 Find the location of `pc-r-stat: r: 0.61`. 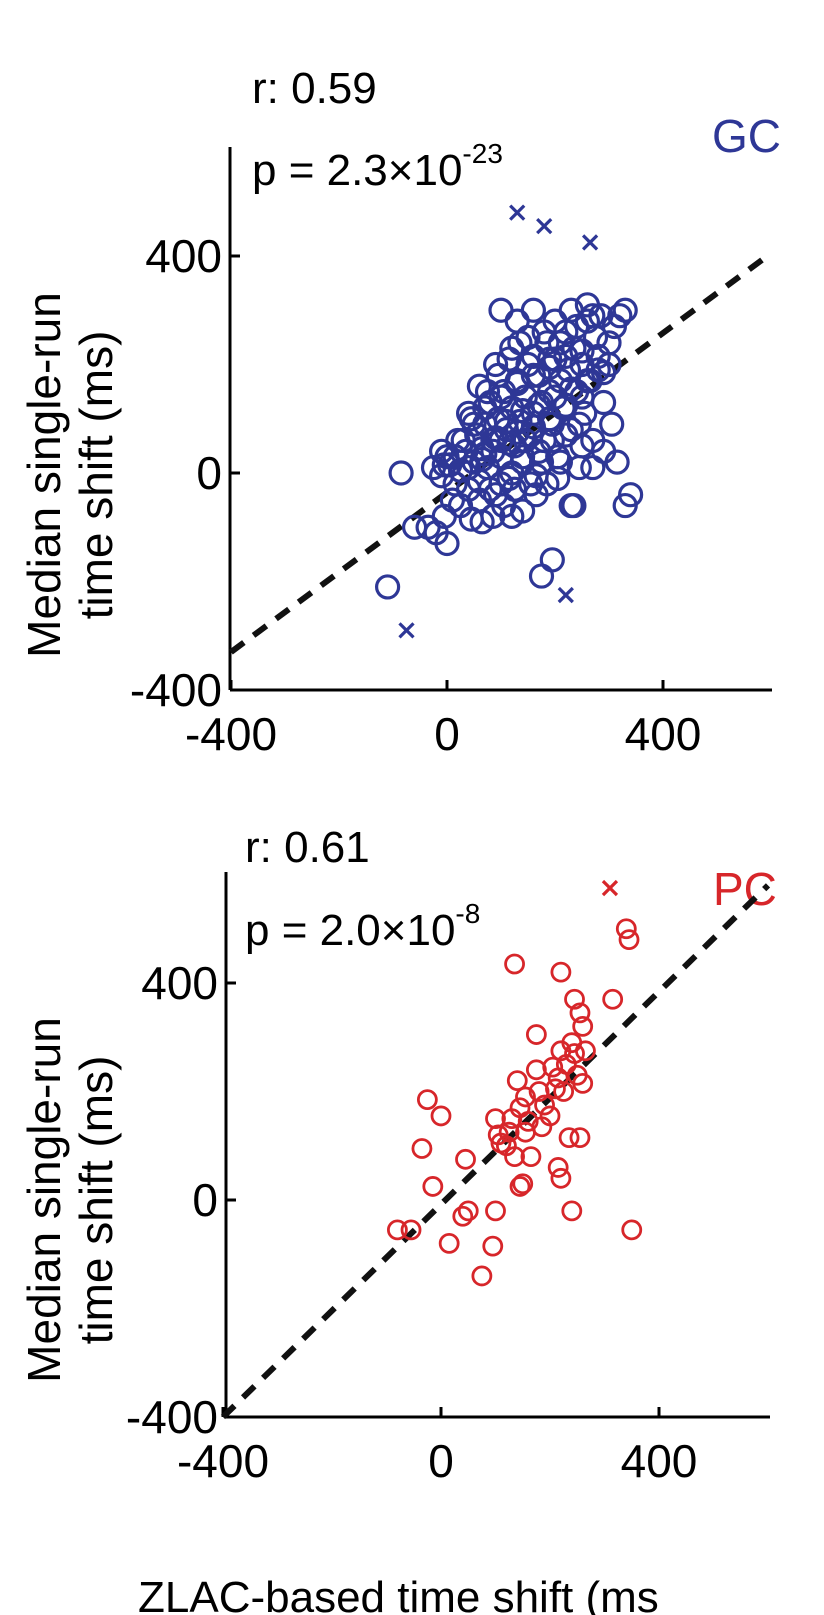

pc-r-stat: r: 0.61 is located at coordinates (307, 847).